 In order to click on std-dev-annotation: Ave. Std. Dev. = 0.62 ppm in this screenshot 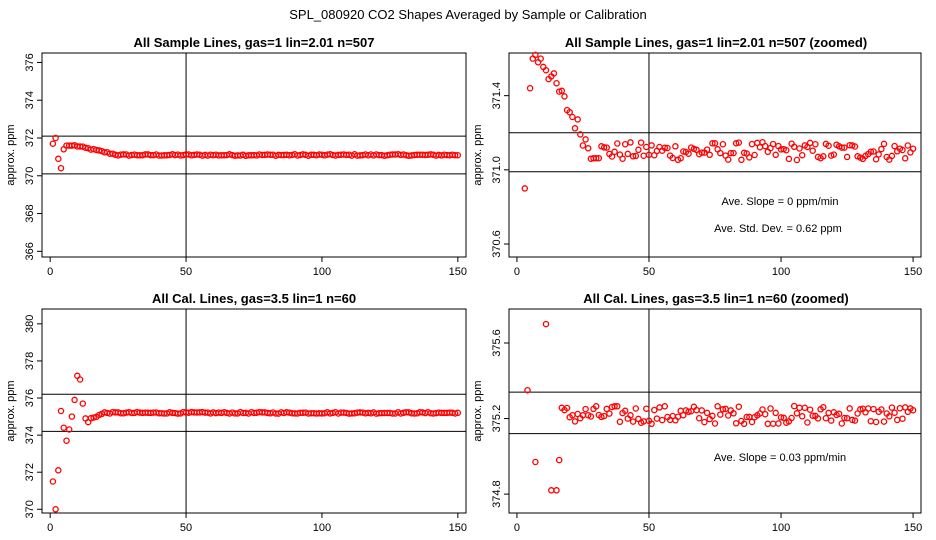, I will do `click(778, 229)`.